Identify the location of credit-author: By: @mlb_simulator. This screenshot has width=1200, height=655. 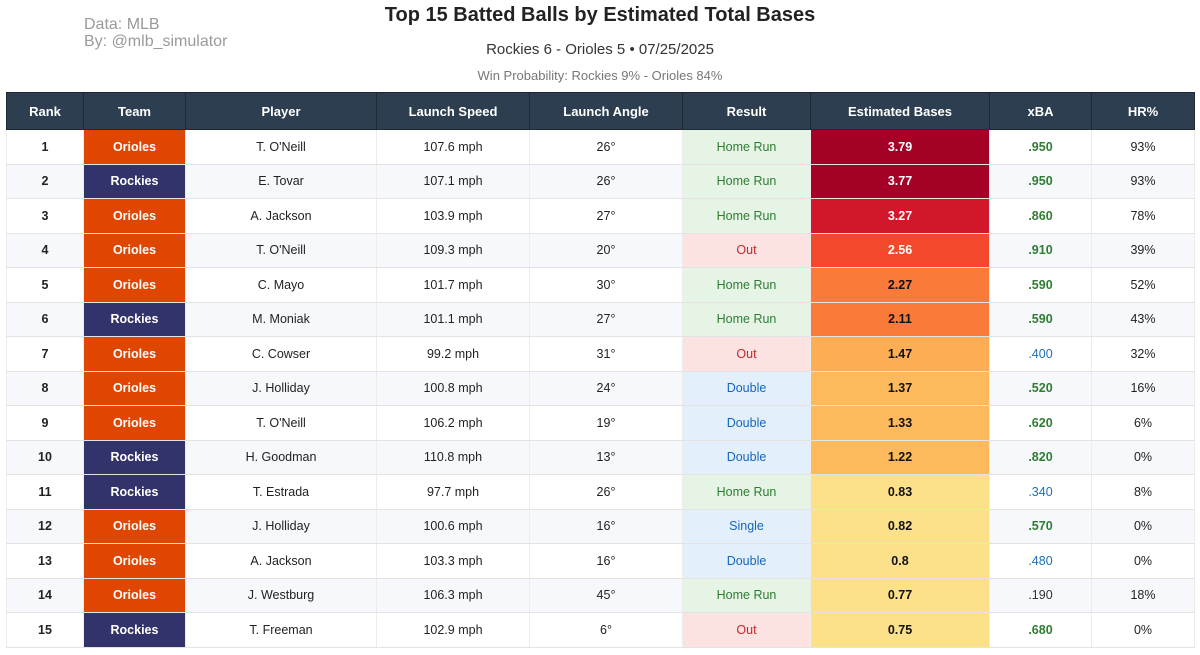
(156, 41).